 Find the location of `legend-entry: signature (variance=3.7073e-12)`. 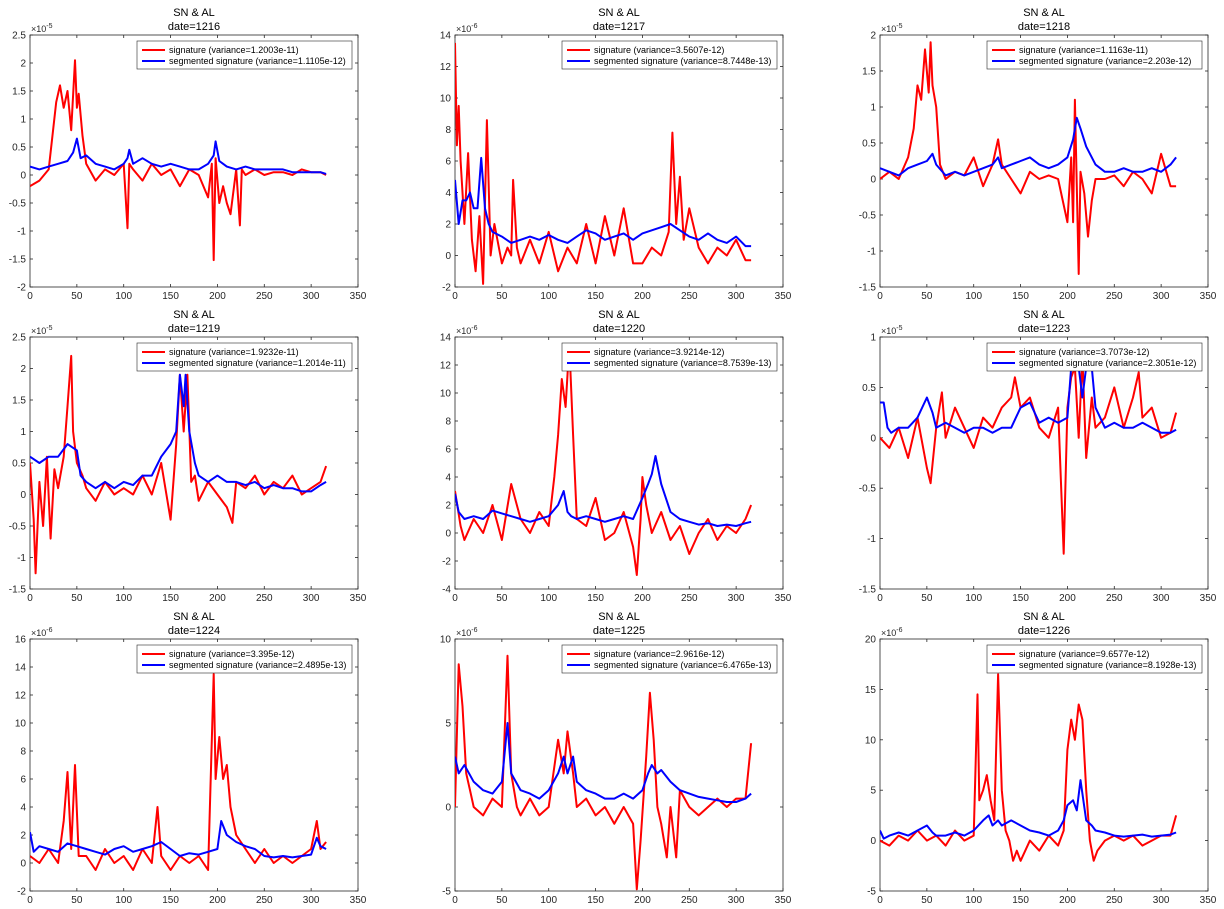

legend-entry: signature (variance=3.7073e-12) is located at coordinates (1084, 352).